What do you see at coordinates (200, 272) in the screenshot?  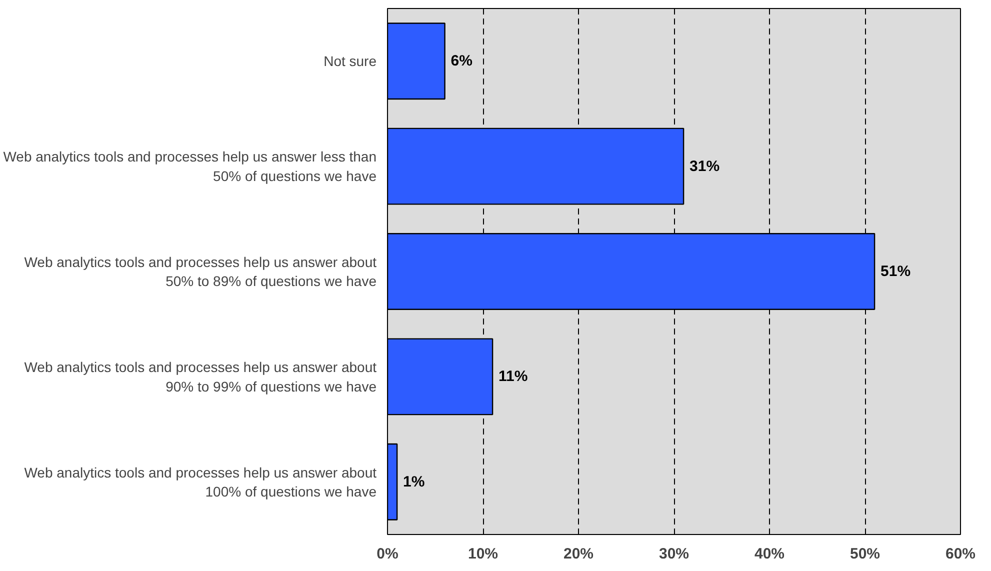 I see `y-tick-label: Web analytics tools and processes help us answer about 50% to 89% of questions we have` at bounding box center [200, 272].